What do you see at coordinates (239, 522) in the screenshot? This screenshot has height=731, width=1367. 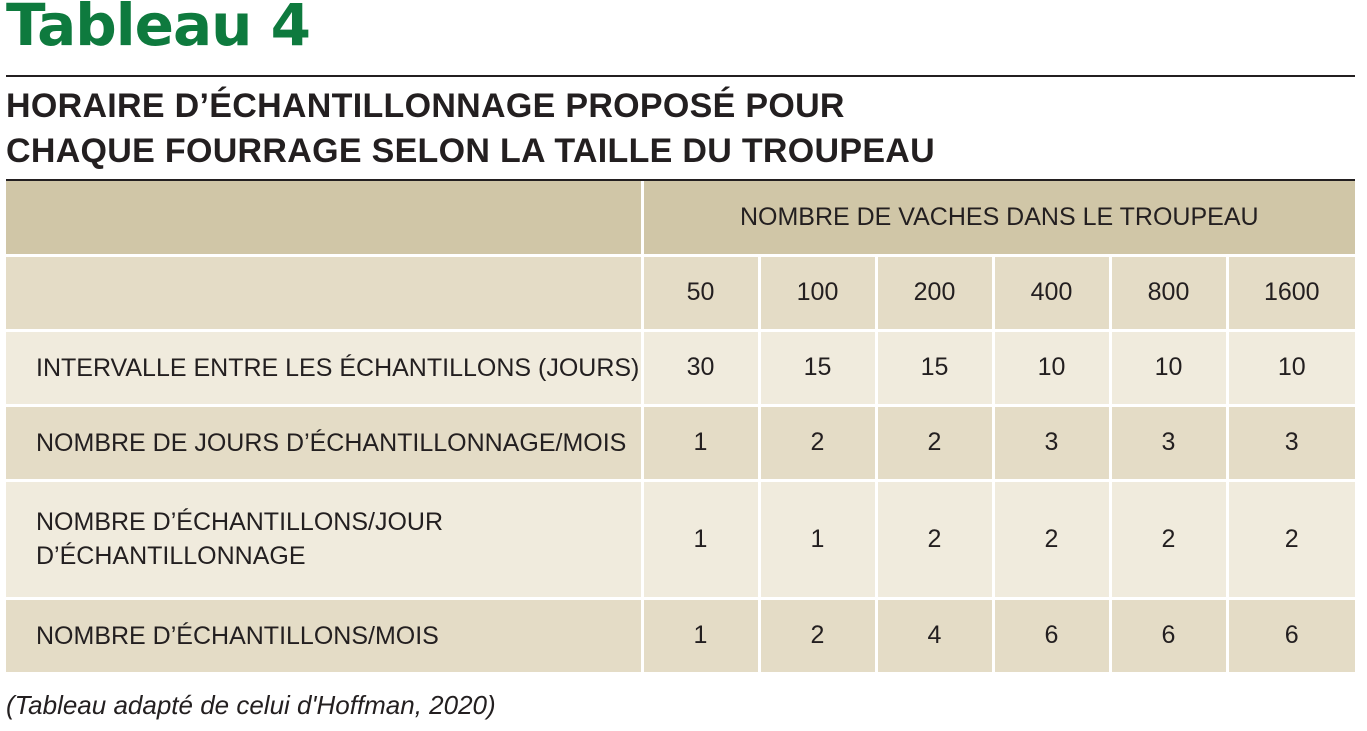 I see `row-label-line-1: NOMBRE D’ÉCHANTILLONS/JOUR` at bounding box center [239, 522].